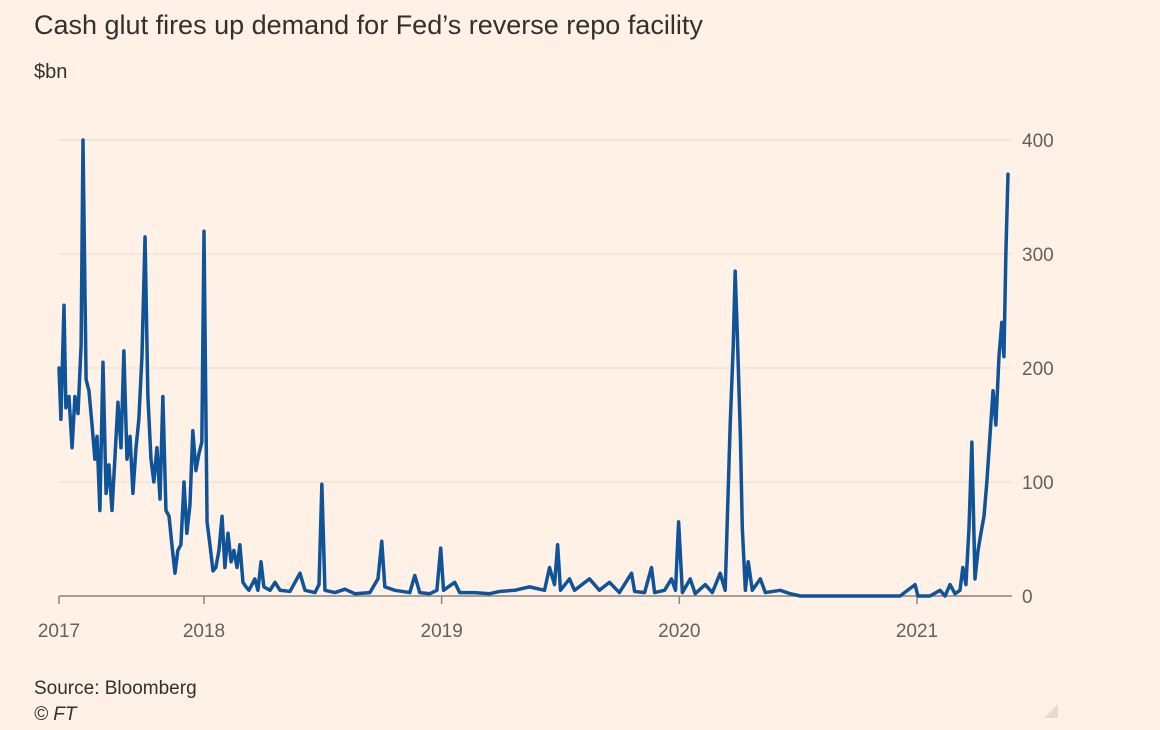  What do you see at coordinates (50, 72) in the screenshot?
I see `chart-subtitle: $bn` at bounding box center [50, 72].